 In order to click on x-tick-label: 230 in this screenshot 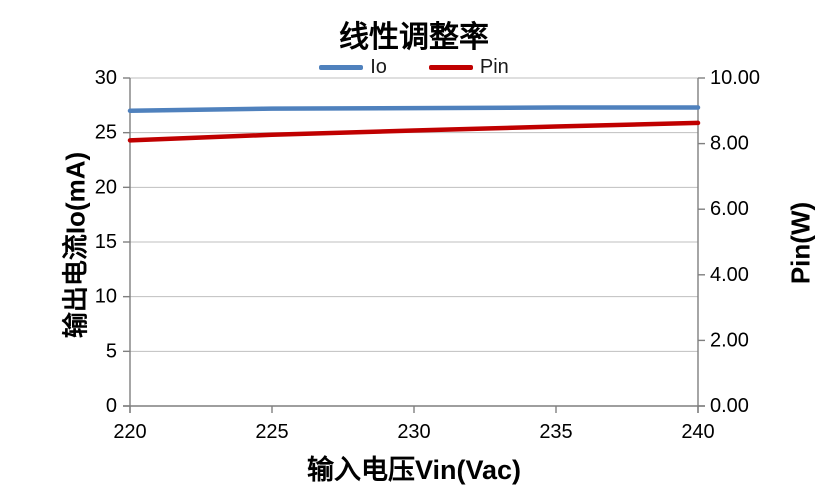, I will do `click(413, 432)`.